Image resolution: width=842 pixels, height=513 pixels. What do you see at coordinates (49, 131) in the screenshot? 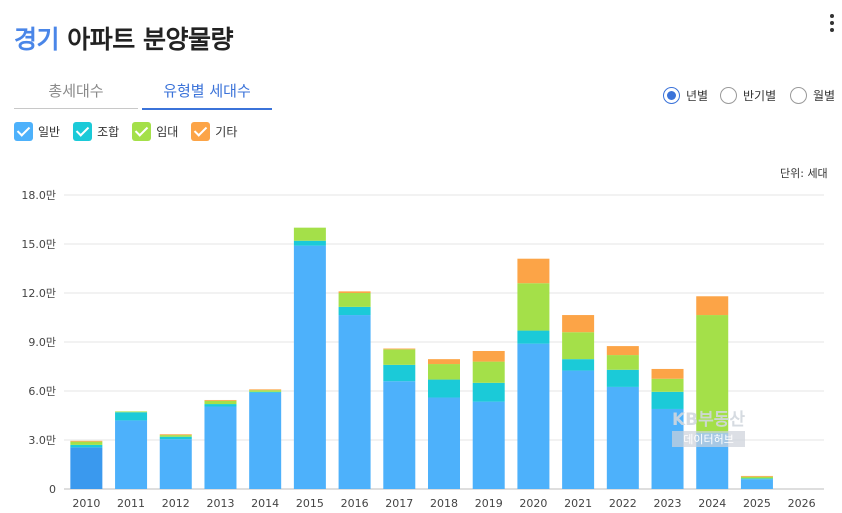
I see `legend-label: 일반` at bounding box center [49, 131].